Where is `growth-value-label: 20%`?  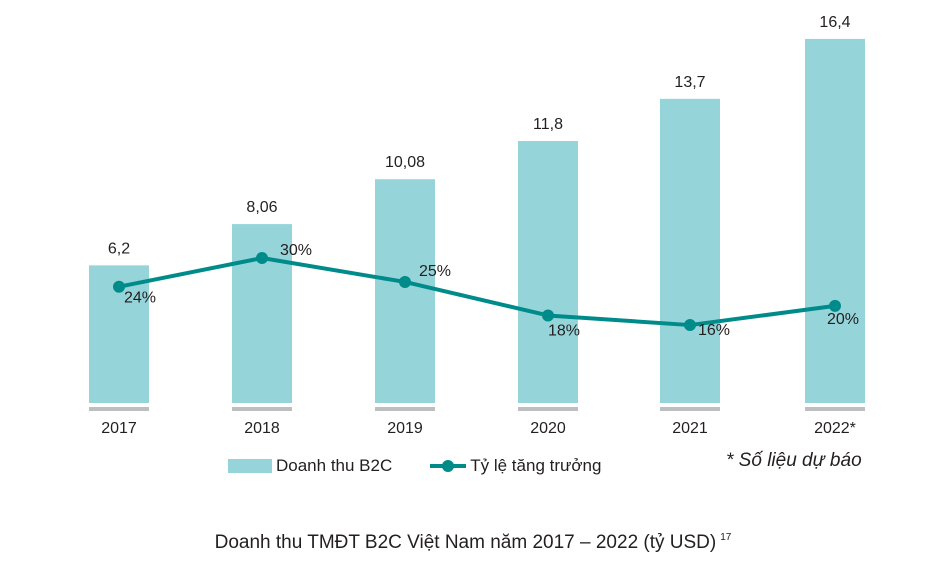 growth-value-label: 20% is located at coordinates (843, 319).